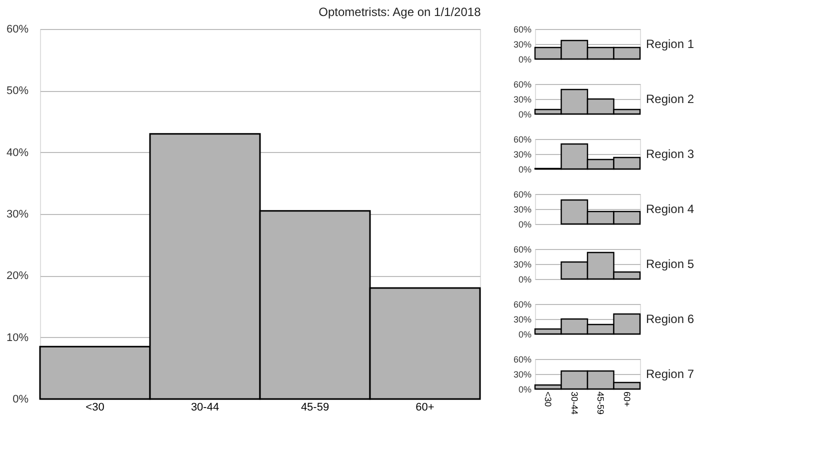 Image resolution: width=831 pixels, height=475 pixels. Describe the element at coordinates (670, 44) in the screenshot. I see `text: Region 1` at that location.